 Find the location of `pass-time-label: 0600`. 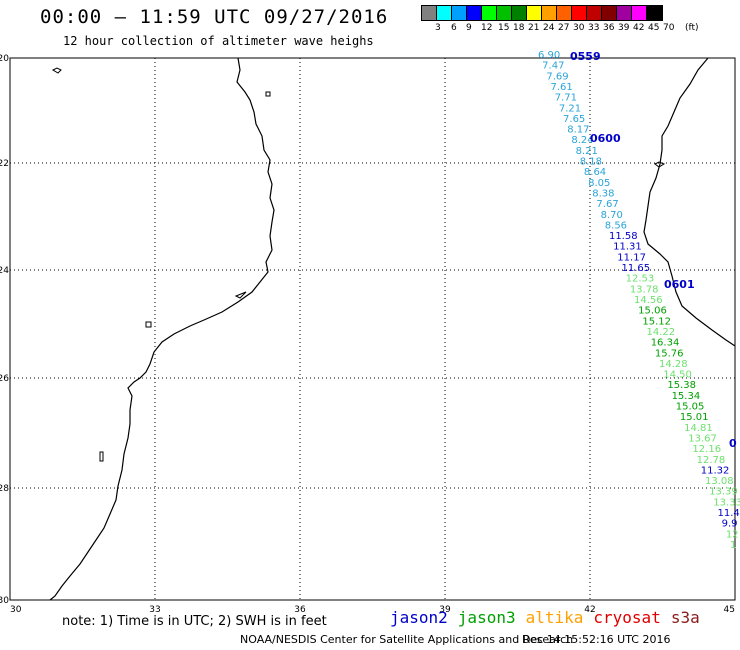

pass-time-label: 0600 is located at coordinates (605, 138).